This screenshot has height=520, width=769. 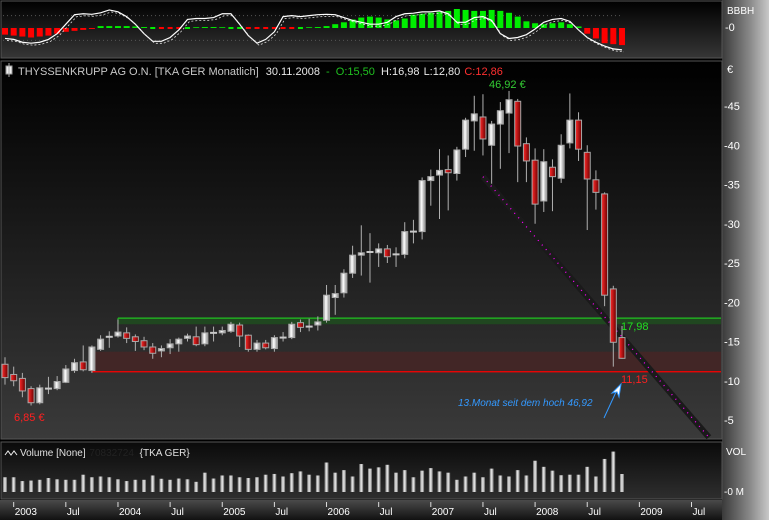 What do you see at coordinates (634, 380) in the screenshot?
I see `resistance-label: 11,15` at bounding box center [634, 380].